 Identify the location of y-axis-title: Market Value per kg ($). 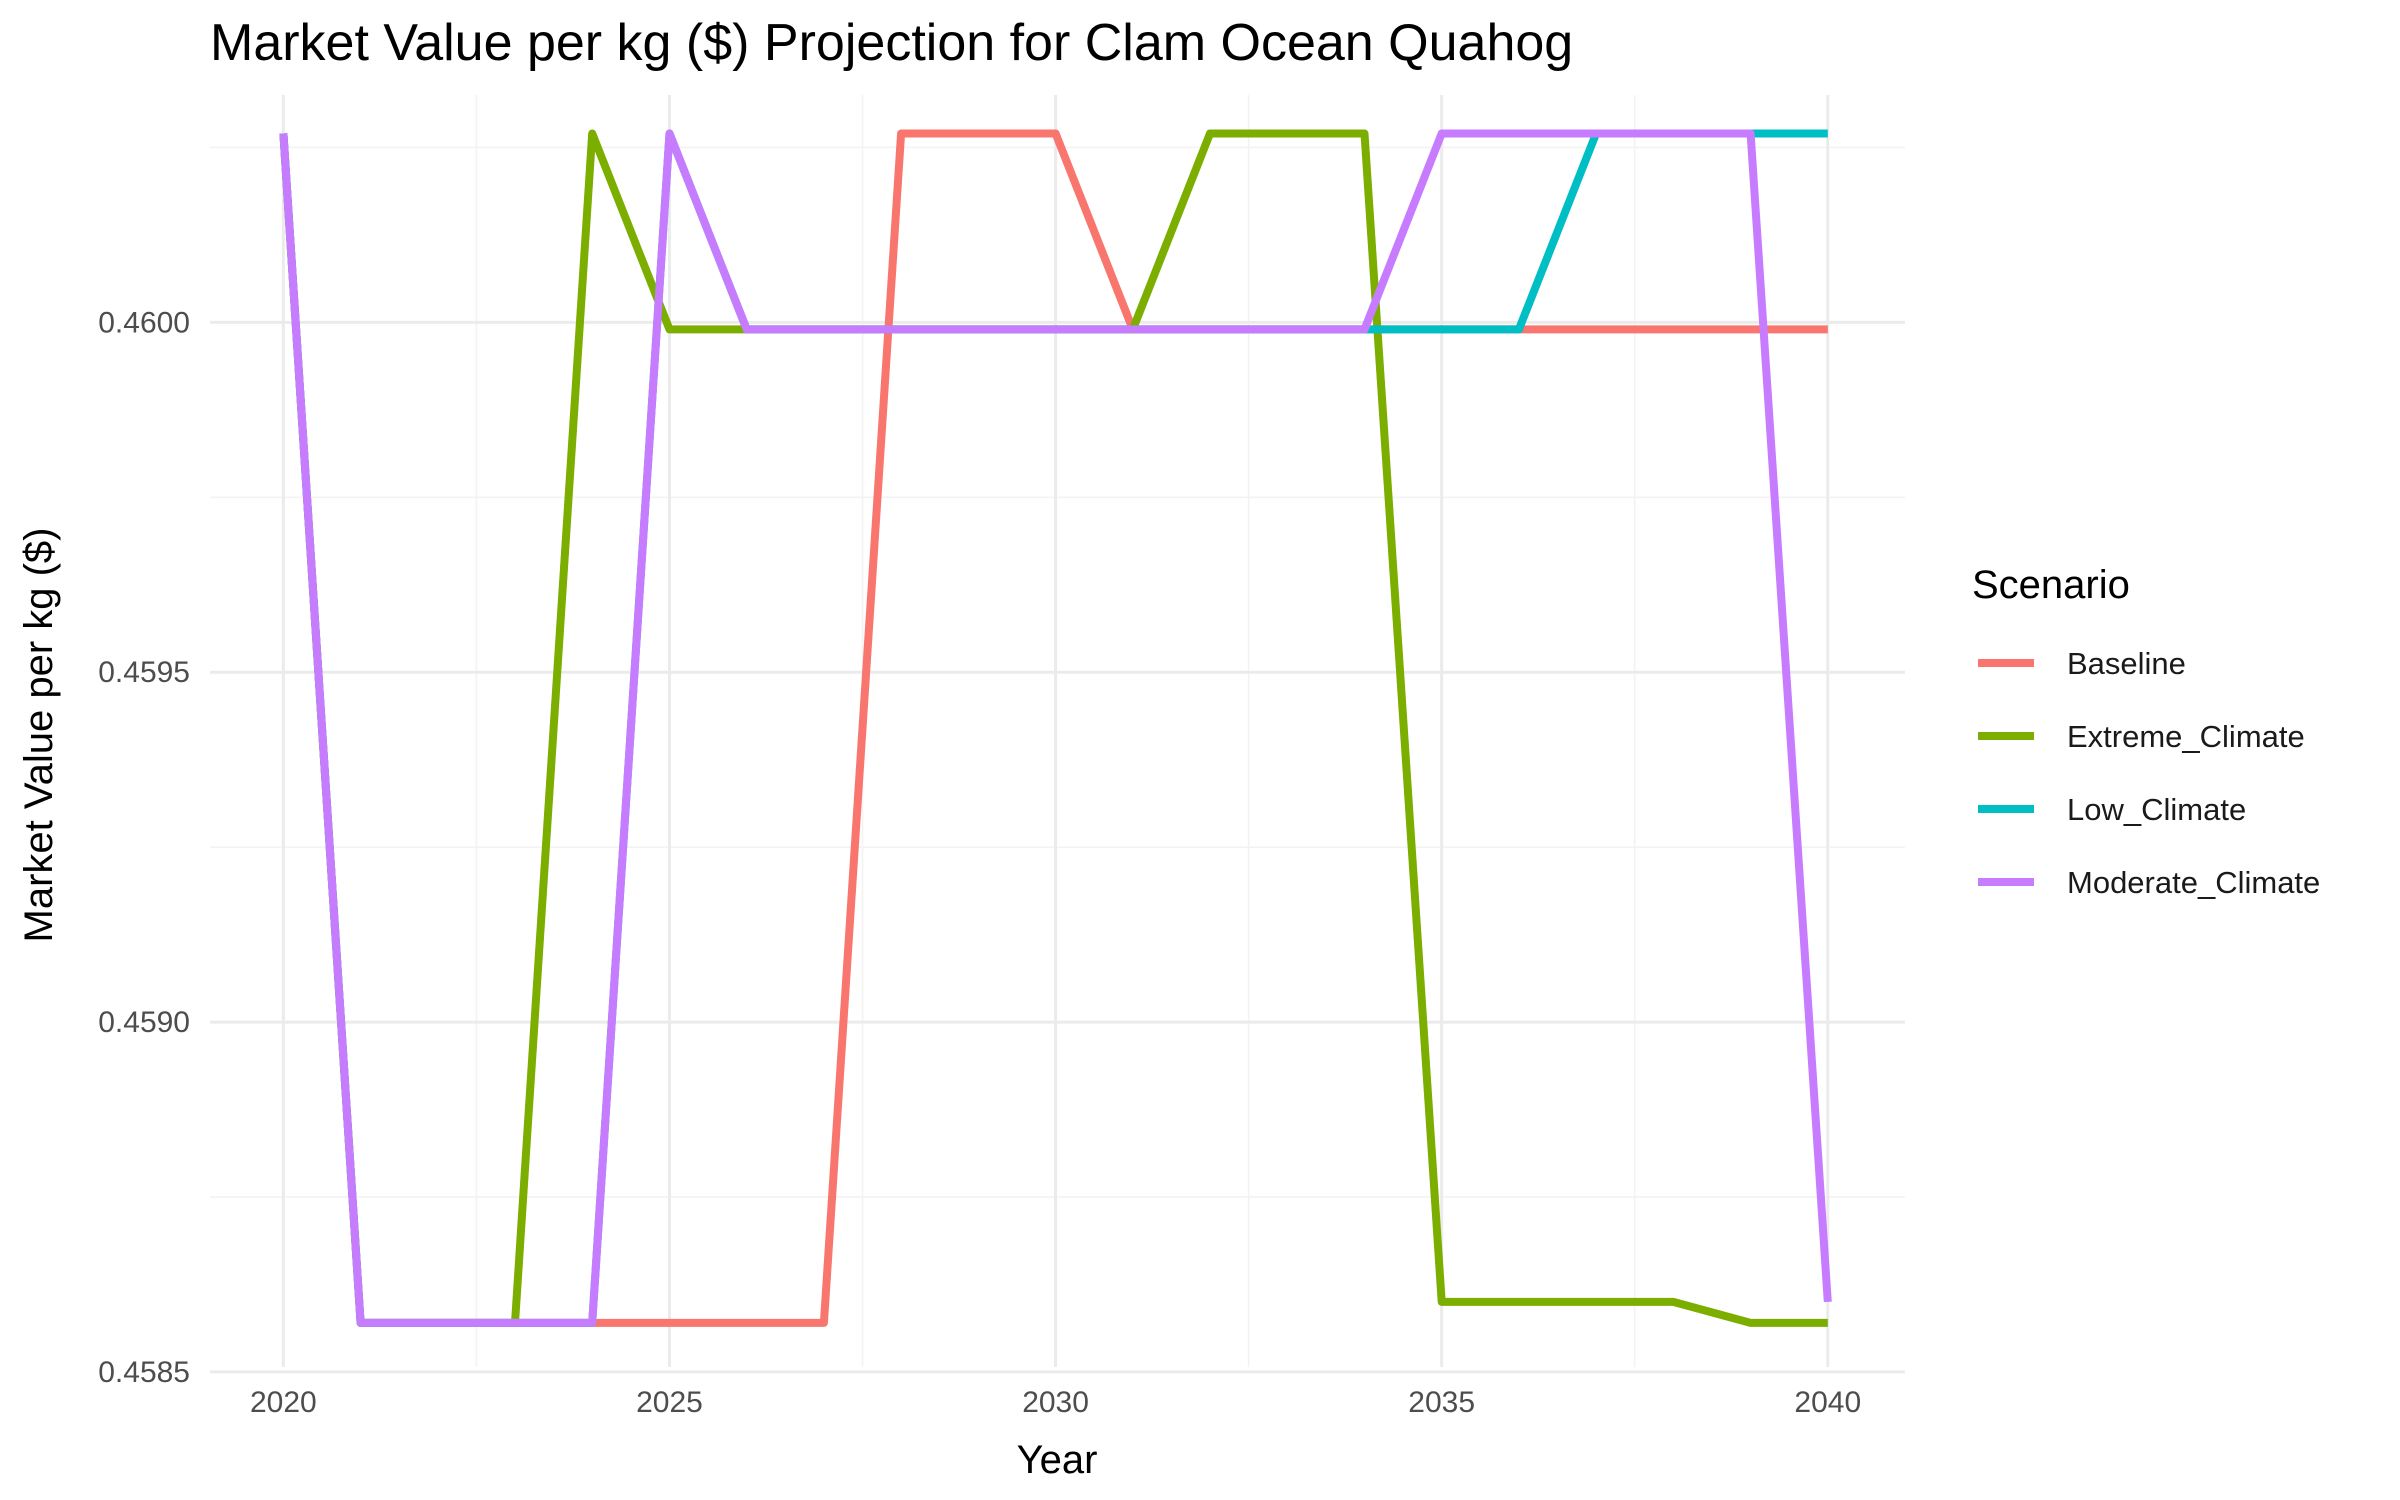
(39, 735).